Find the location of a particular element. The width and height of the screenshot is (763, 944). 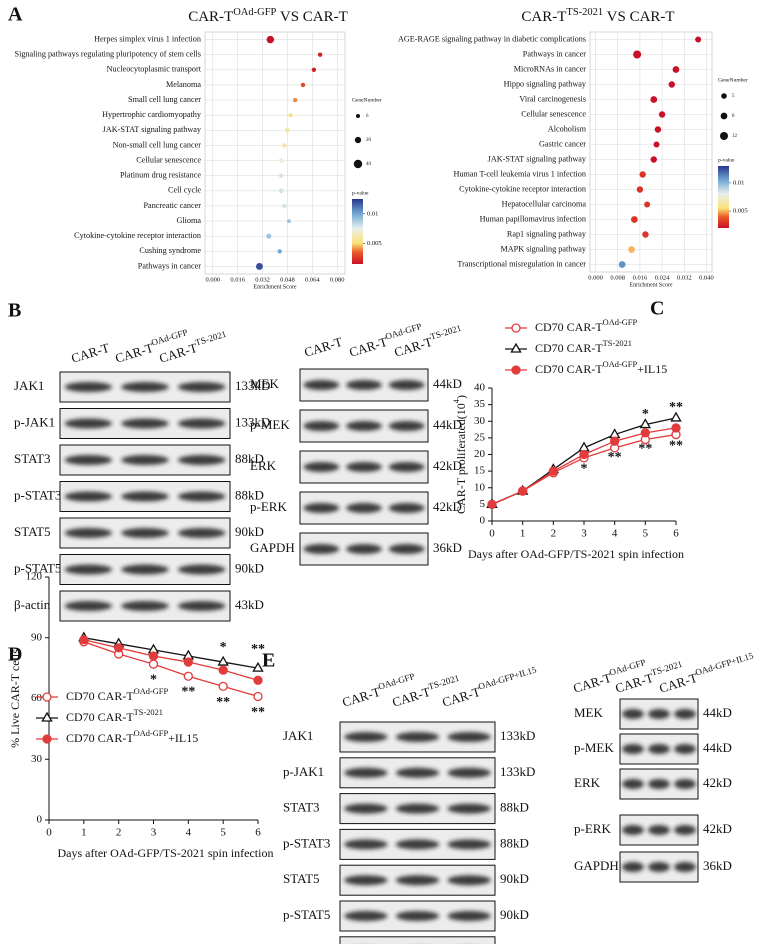

legend-title: p-value is located at coordinates (360, 193).